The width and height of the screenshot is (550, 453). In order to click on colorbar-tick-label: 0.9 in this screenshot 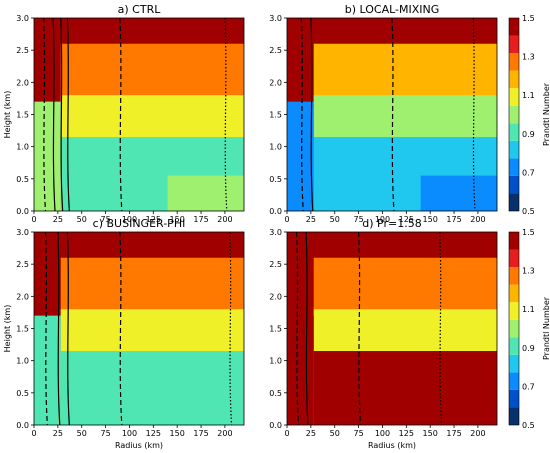, I will do `click(528, 348)`.